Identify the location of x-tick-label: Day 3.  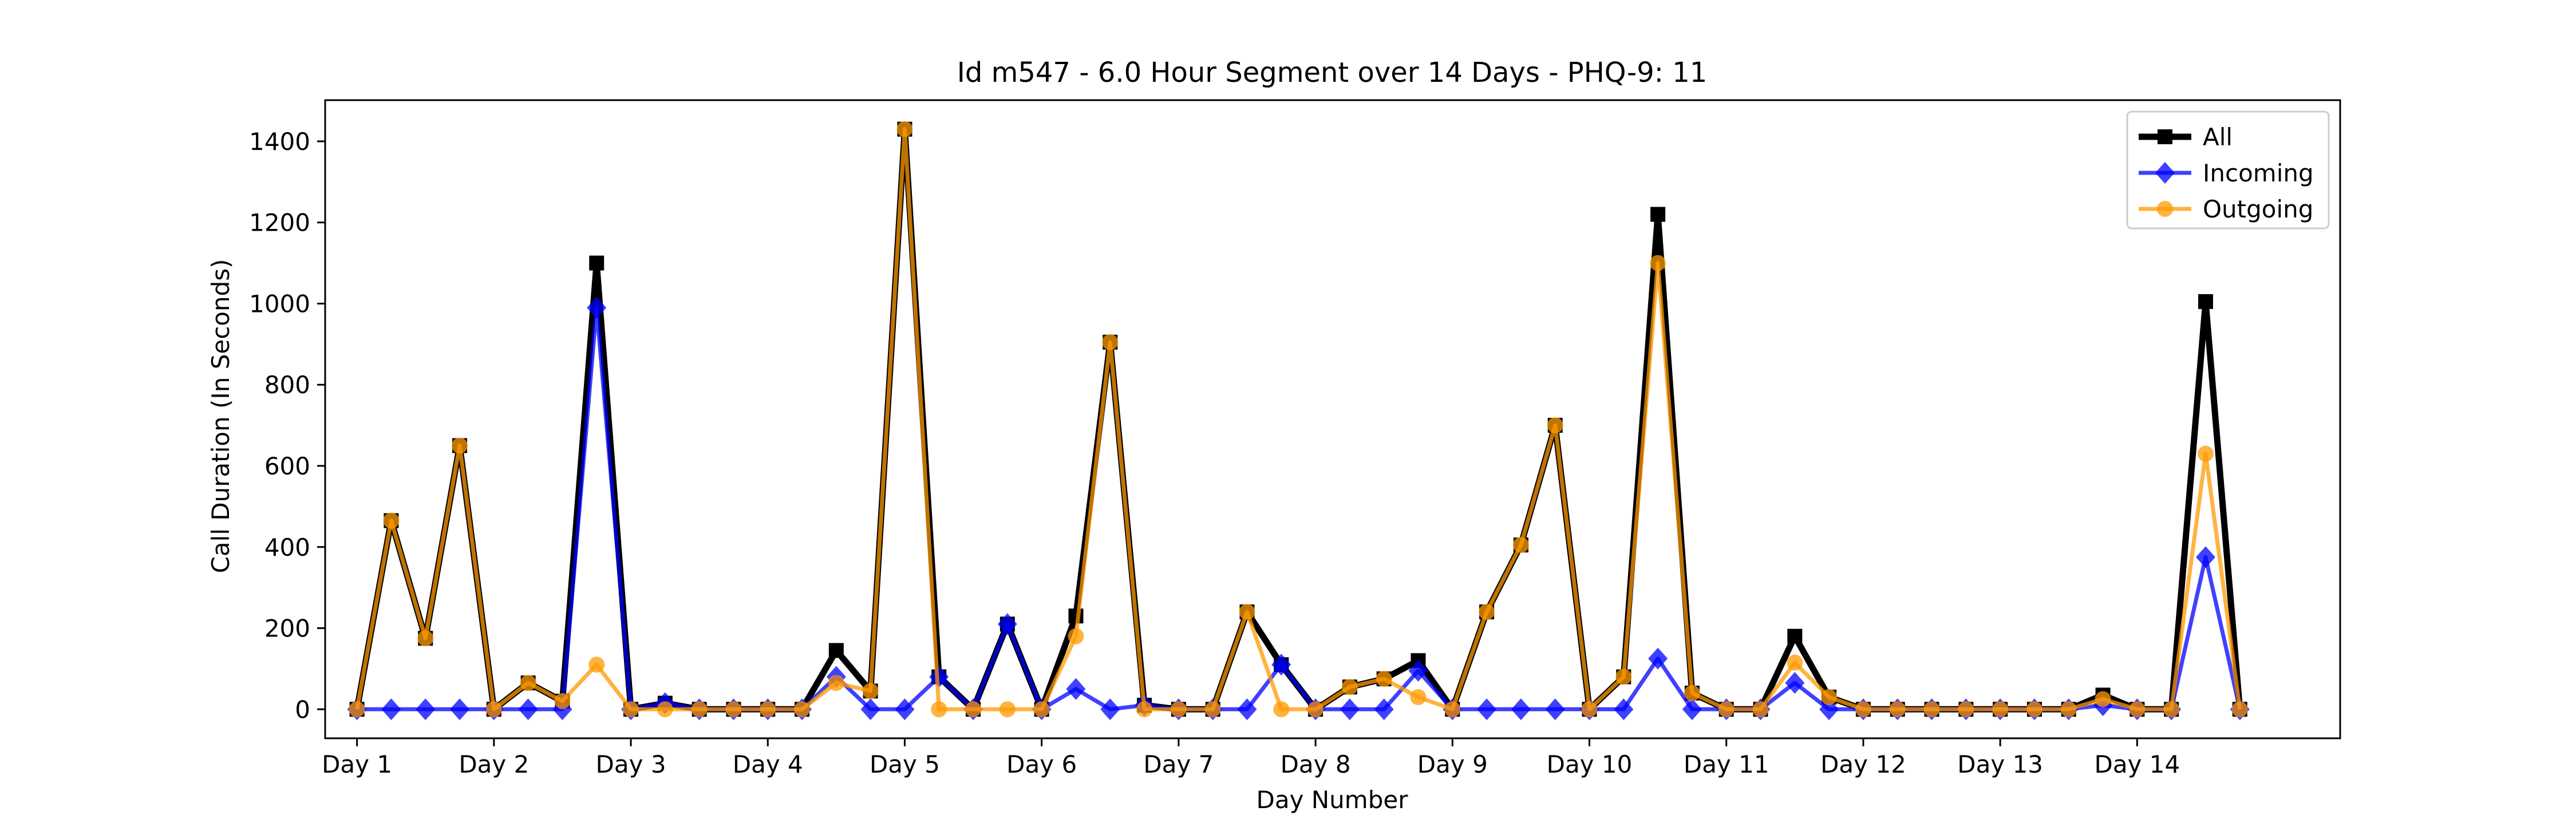
(631, 764).